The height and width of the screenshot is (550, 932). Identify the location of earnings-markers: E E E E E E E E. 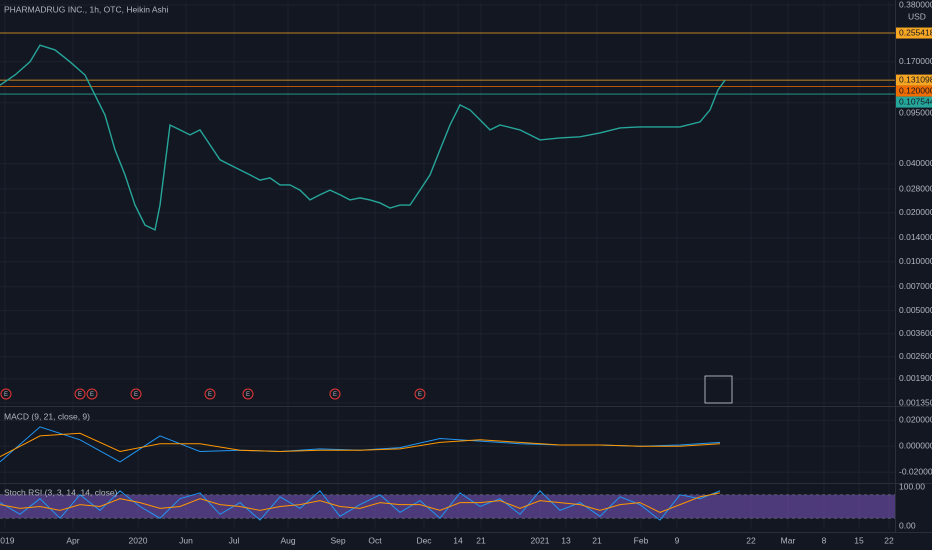
(213, 394).